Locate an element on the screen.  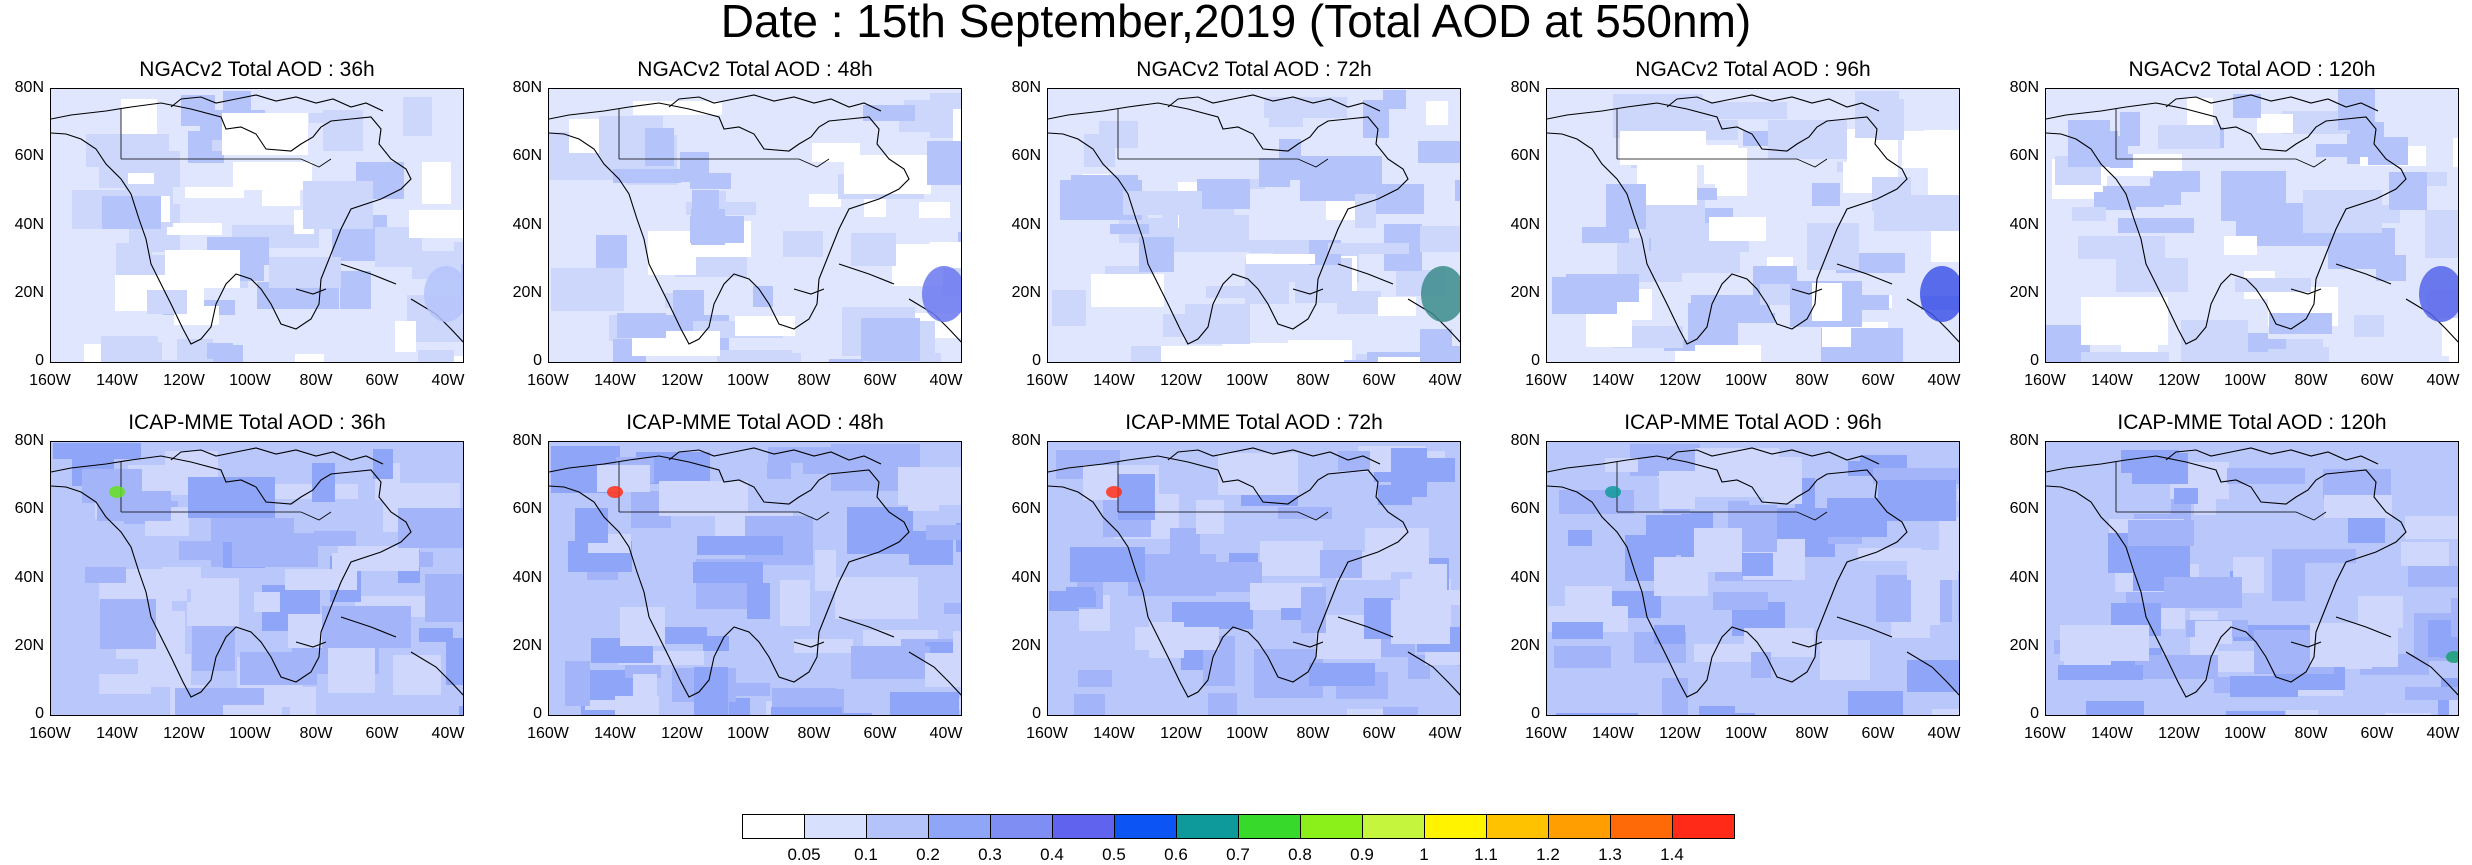
legend-label: 0.8 is located at coordinates (1300, 854).